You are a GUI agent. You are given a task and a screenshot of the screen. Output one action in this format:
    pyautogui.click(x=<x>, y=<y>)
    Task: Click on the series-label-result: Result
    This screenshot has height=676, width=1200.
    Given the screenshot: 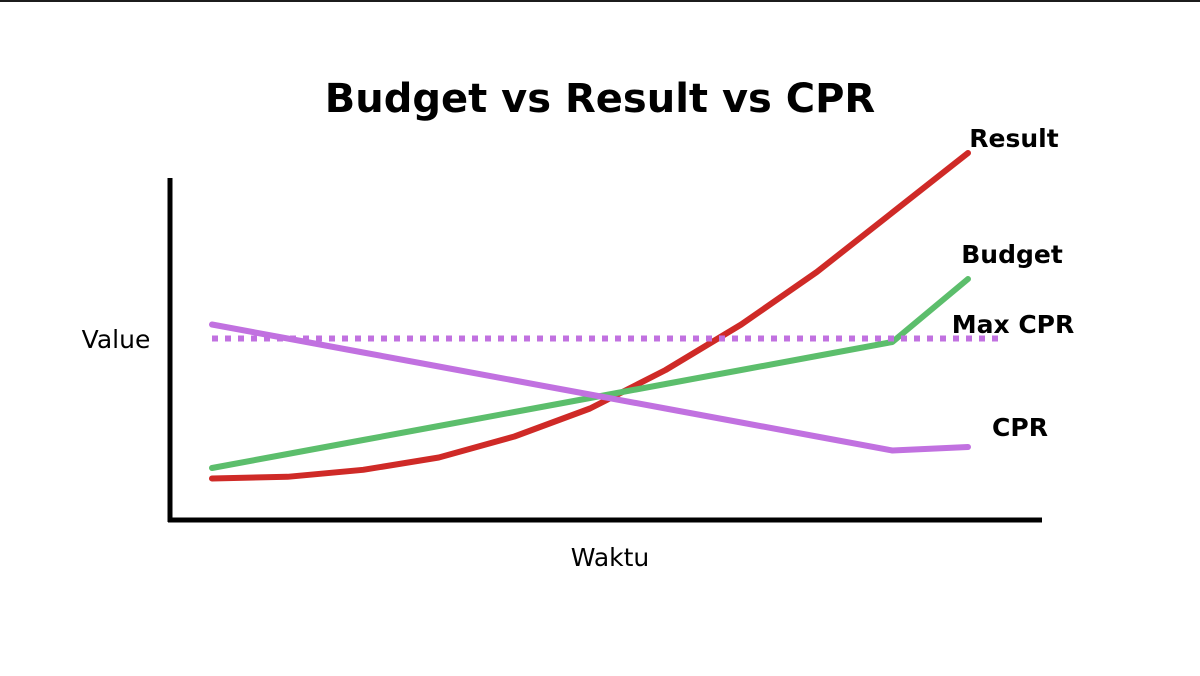 What is the action you would take?
    pyautogui.click(x=1013, y=138)
    